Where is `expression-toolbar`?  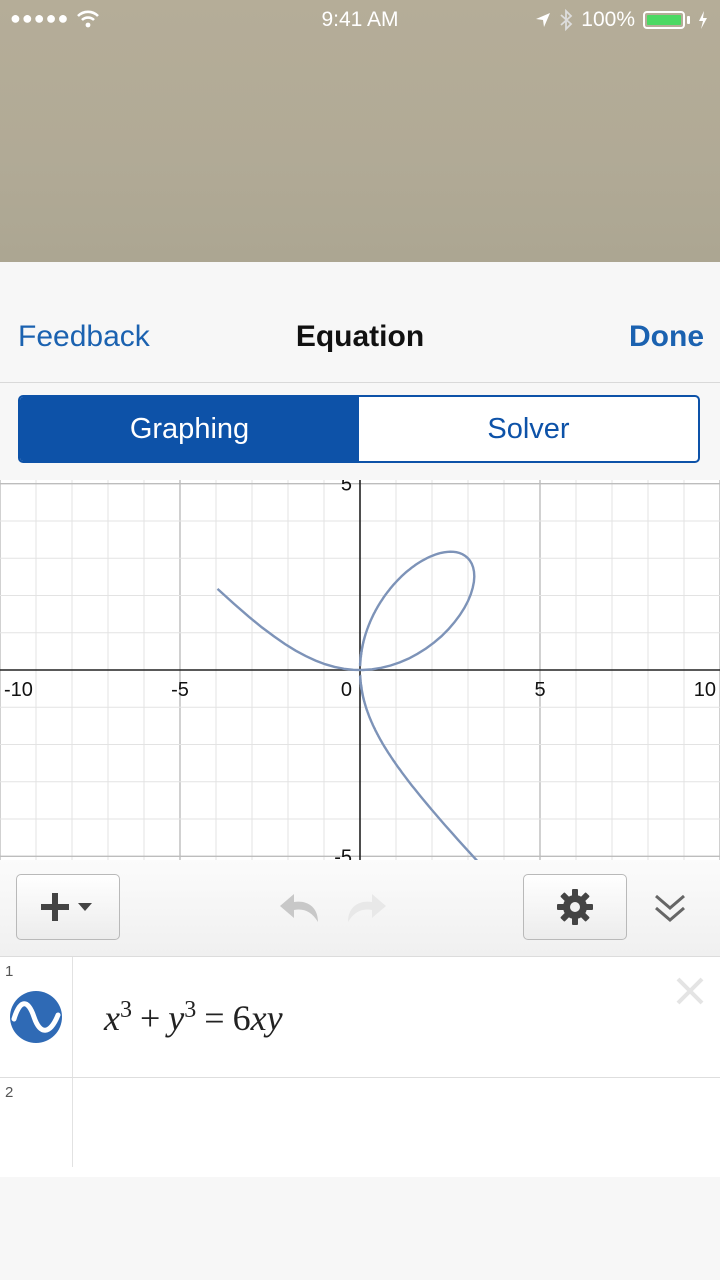 expression-toolbar is located at coordinates (360, 908).